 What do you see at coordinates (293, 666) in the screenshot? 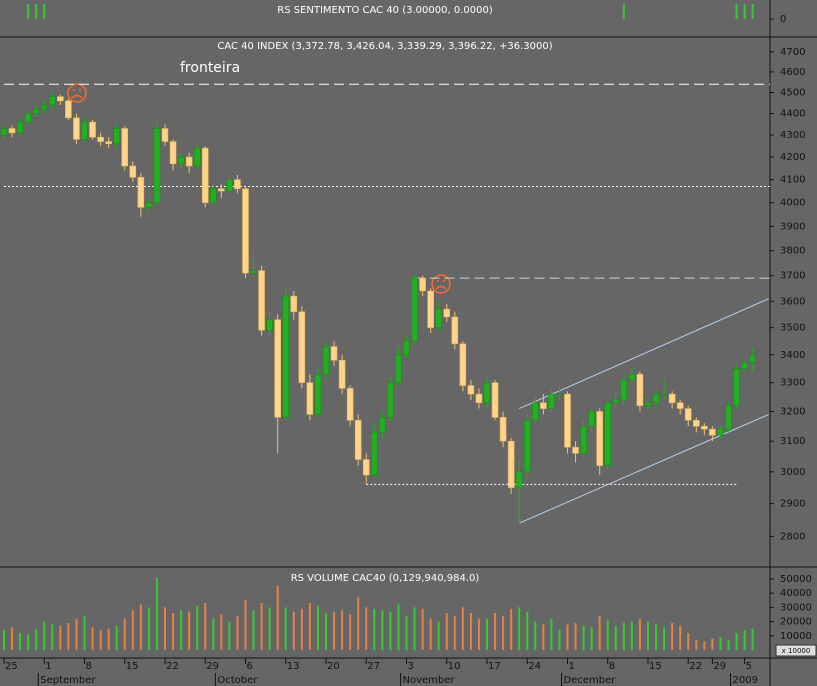
I see `x-tick-label: 13` at bounding box center [293, 666].